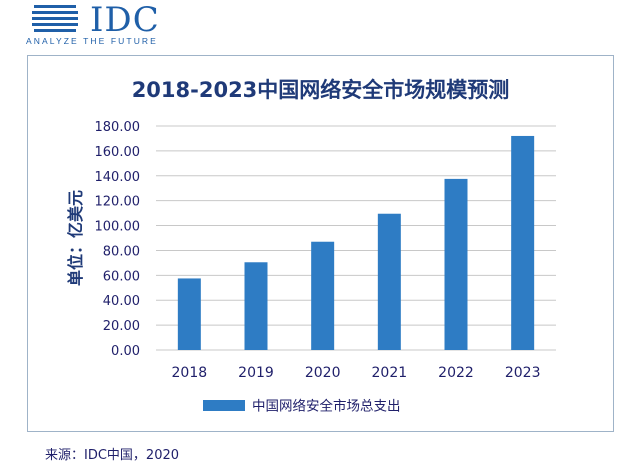 The height and width of the screenshot is (463, 640). Describe the element at coordinates (121, 301) in the screenshot. I see `y-tick-label: 40.00` at that location.